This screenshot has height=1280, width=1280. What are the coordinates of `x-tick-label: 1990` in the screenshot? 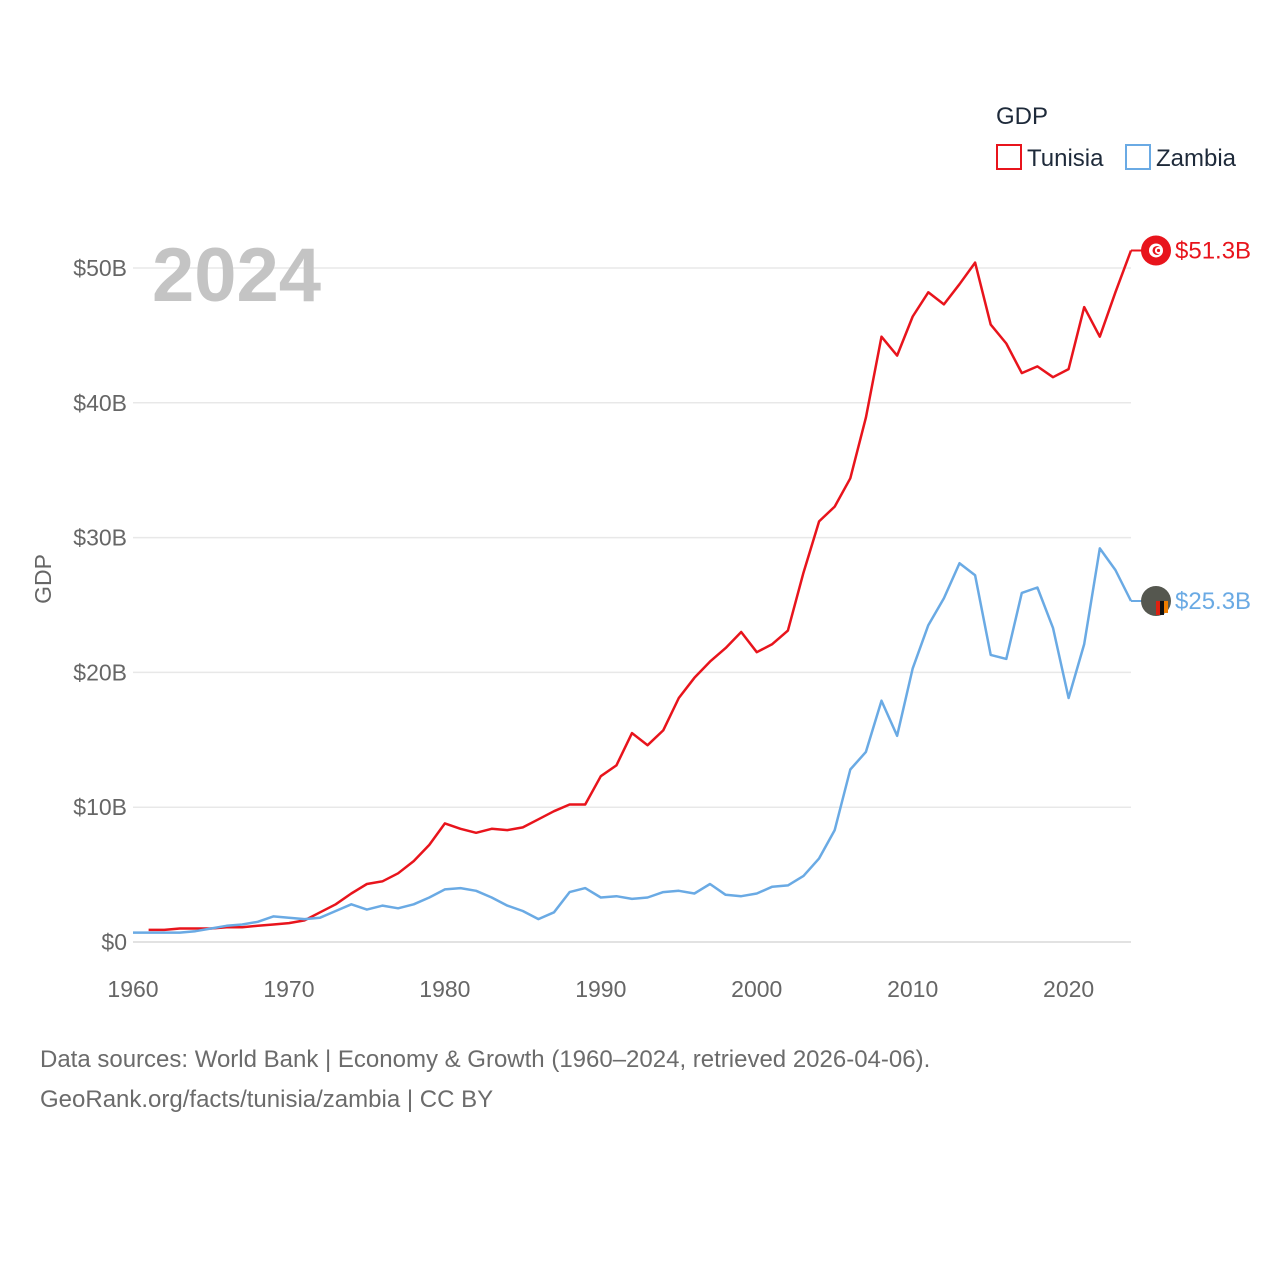 It's located at (600, 989).